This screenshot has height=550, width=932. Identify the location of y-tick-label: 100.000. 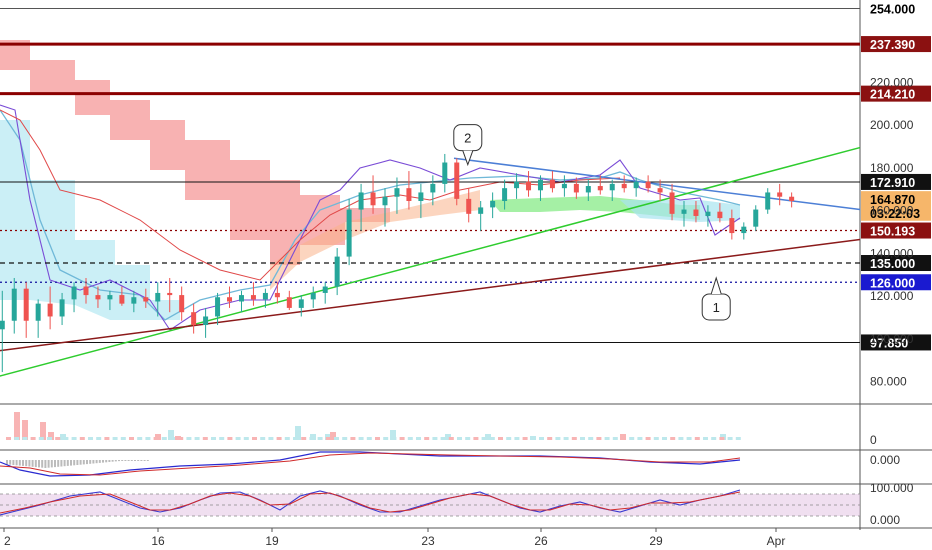
(892, 339).